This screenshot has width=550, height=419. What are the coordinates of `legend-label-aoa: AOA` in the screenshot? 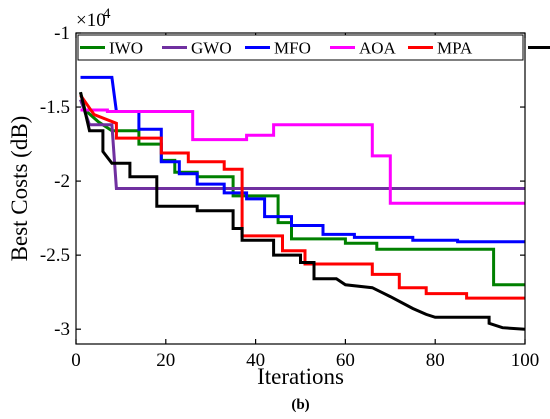 It's located at (378, 48).